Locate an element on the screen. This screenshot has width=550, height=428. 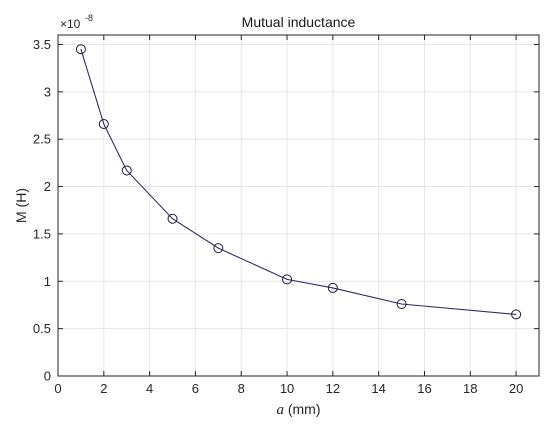
x-tick-label: 6 is located at coordinates (195, 388).